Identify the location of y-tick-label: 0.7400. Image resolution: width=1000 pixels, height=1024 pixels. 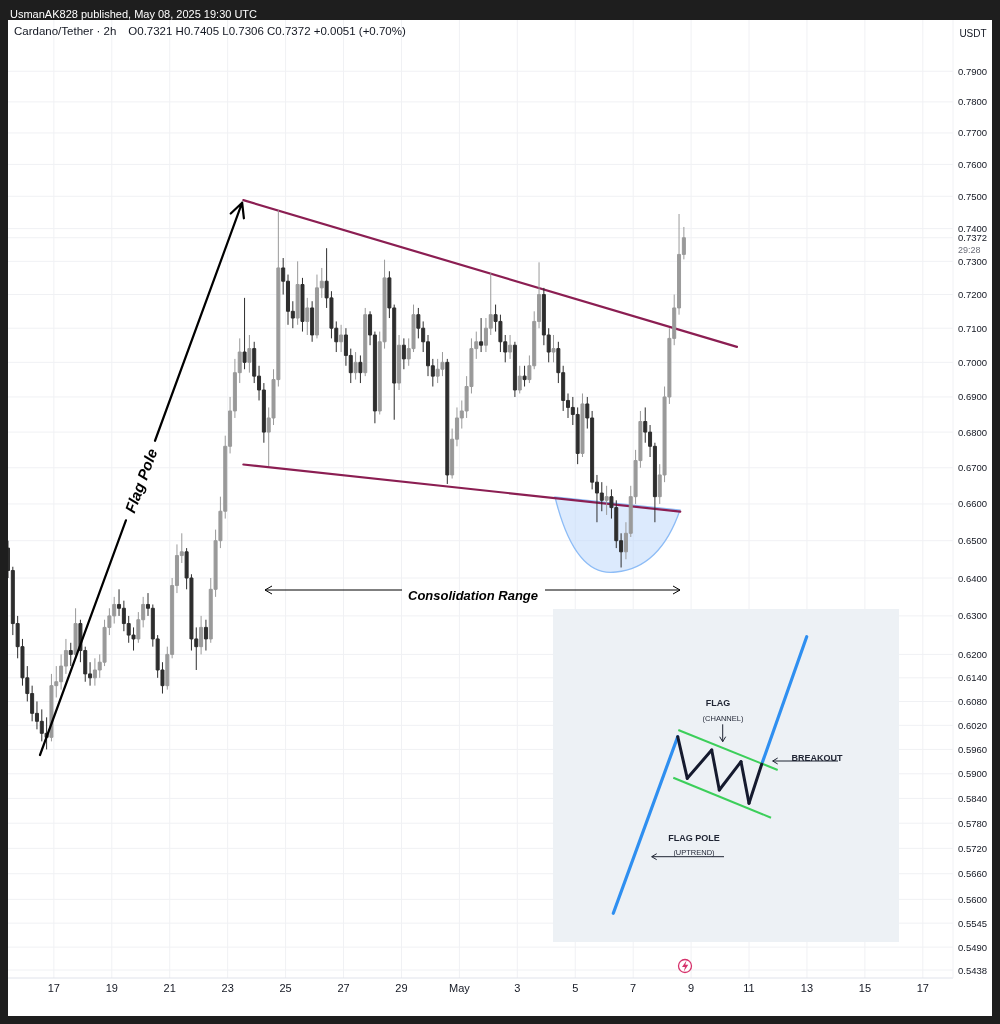
(973, 229).